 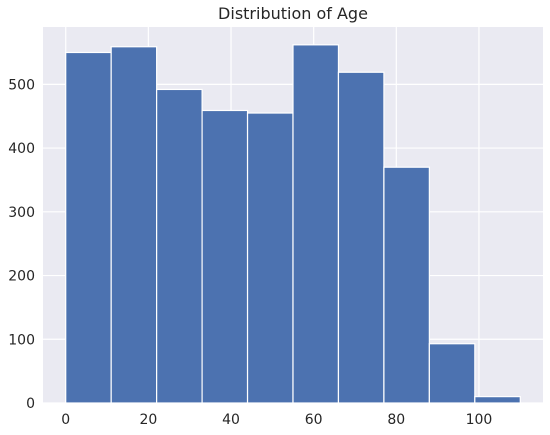 I want to click on chart-title: Distribution of Age, so click(x=293, y=13).